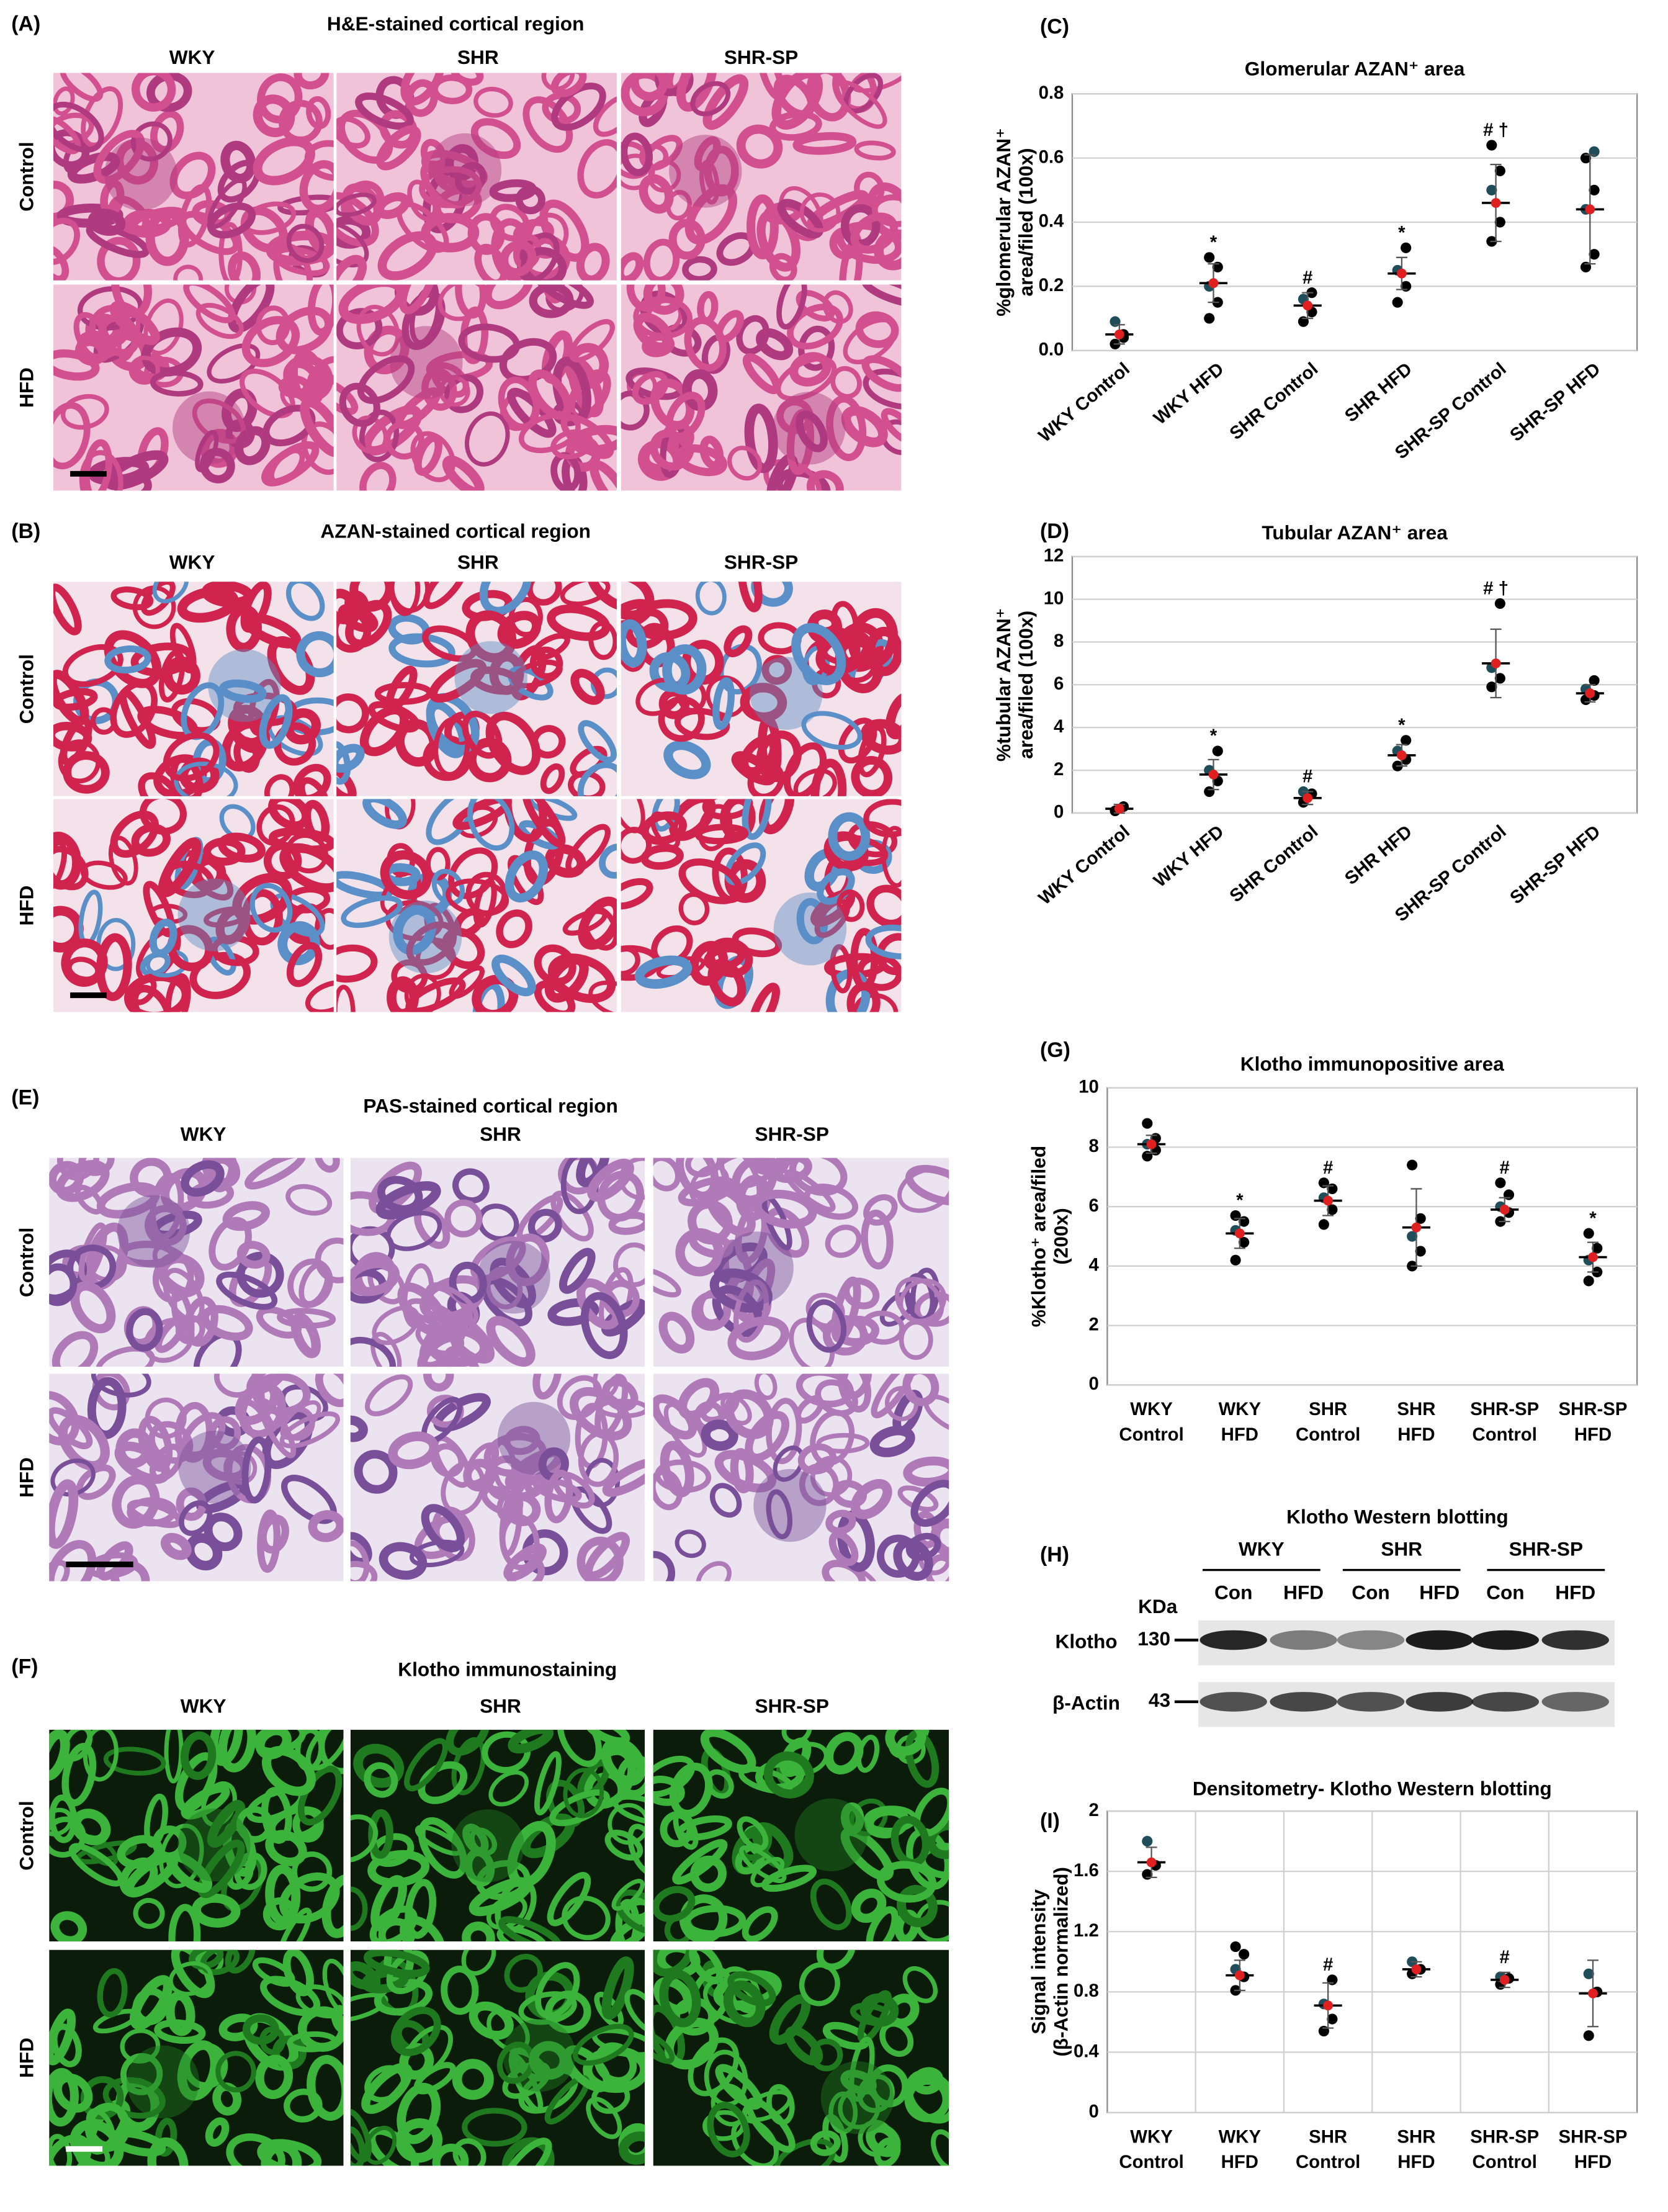 The image size is (1668, 2212). What do you see at coordinates (25, 1098) in the screenshot?
I see `panel-label: (E)` at bounding box center [25, 1098].